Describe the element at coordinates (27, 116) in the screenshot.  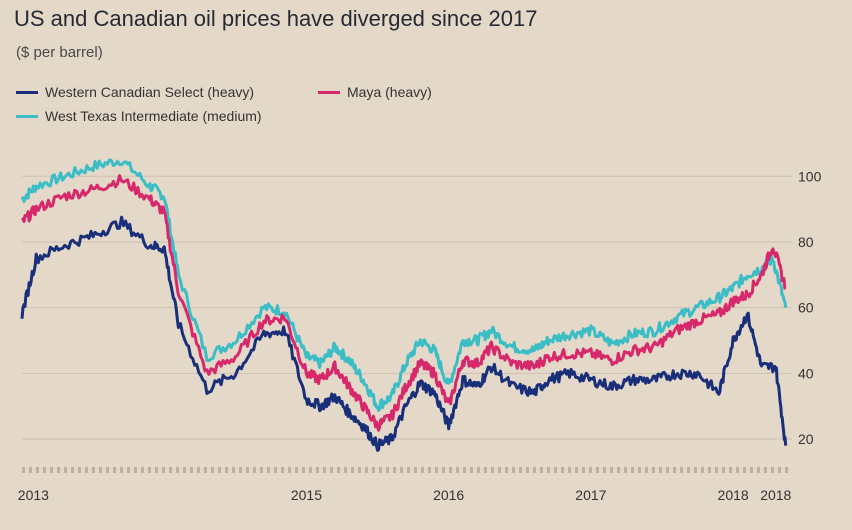
I see `legend-swatch-wti` at that location.